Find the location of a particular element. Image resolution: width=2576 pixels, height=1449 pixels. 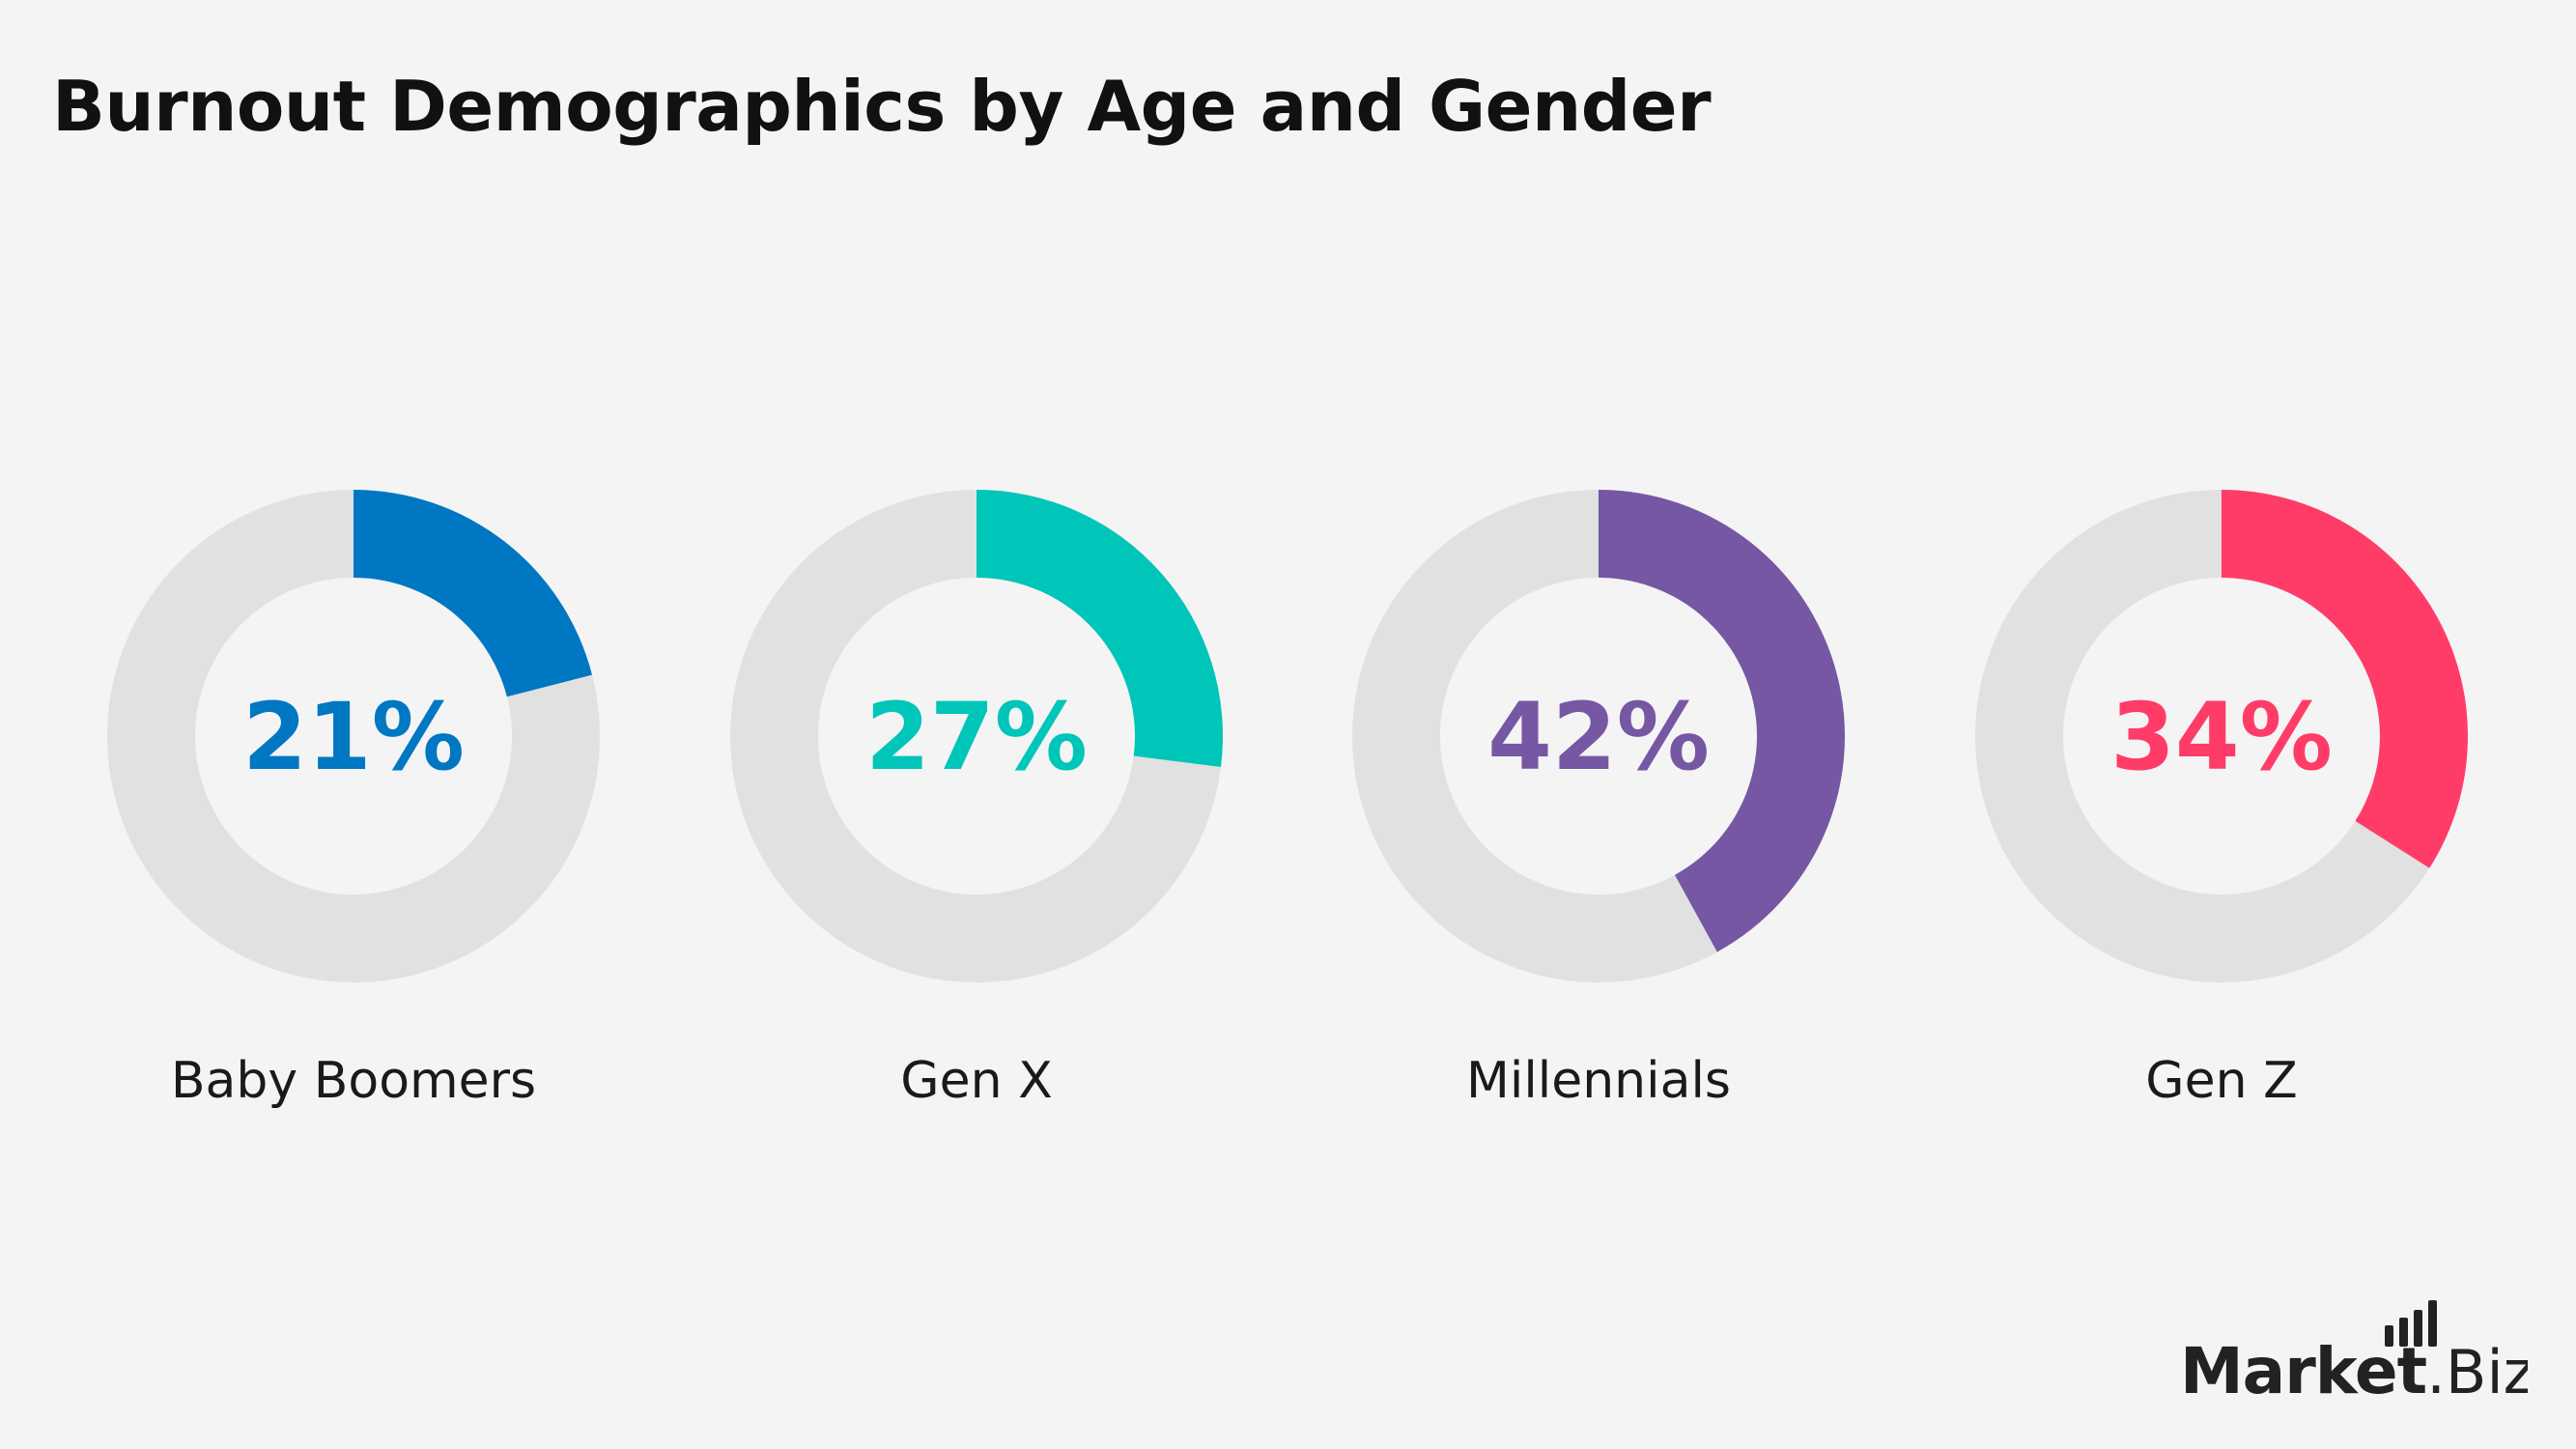

donut-millennials: 42% Millennials is located at coordinates (1599, 800).